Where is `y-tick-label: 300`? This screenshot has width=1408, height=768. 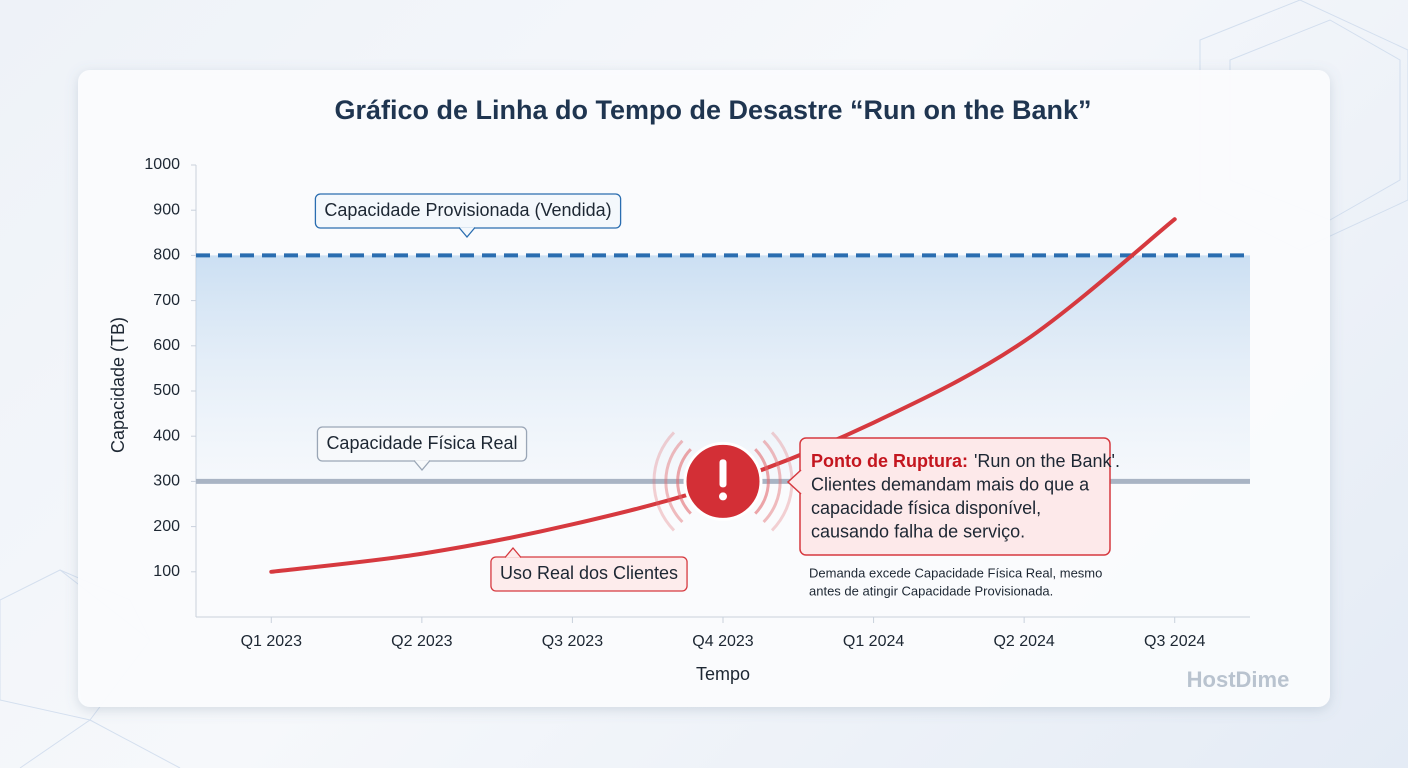 y-tick-label: 300 is located at coordinates (166, 481).